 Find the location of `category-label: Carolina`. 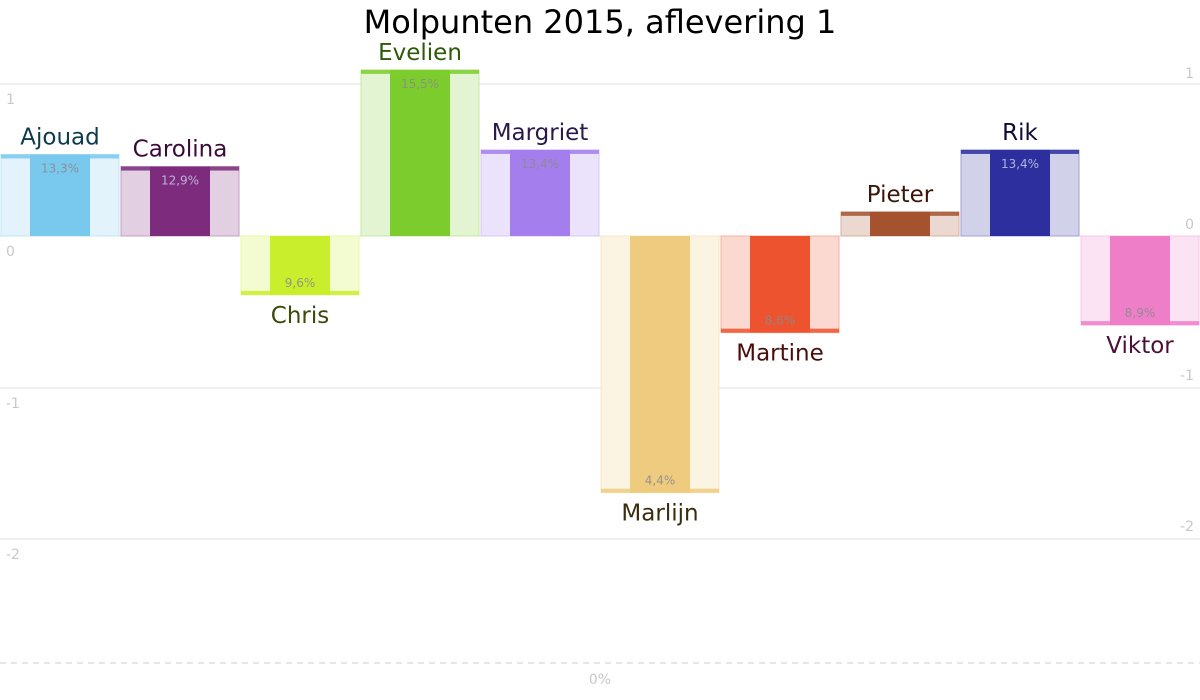

category-label: Carolina is located at coordinates (180, 150).